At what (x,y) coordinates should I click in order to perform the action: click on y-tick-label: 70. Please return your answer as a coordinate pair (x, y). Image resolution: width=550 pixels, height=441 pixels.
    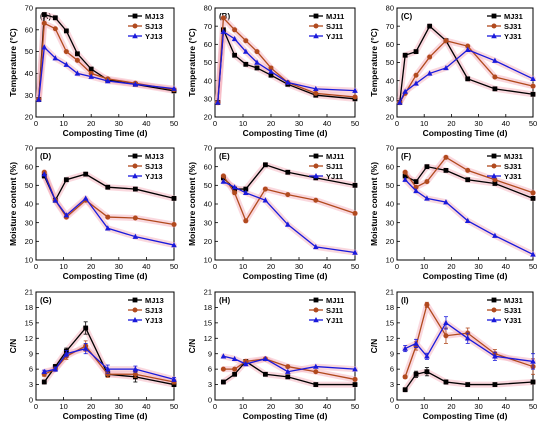
    Looking at the image, I should click on (208, 148).